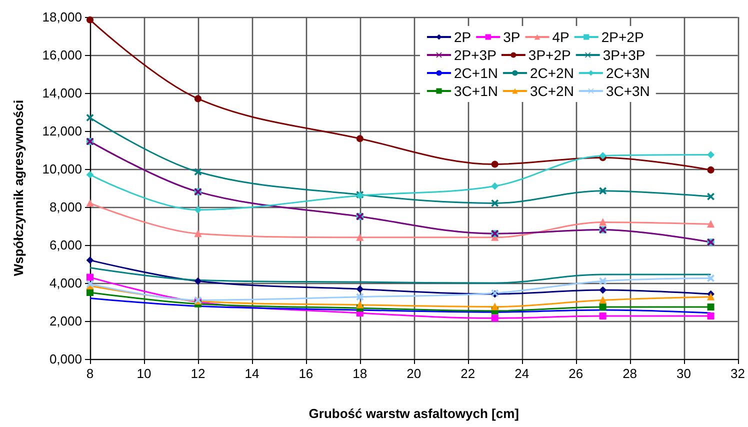 The width and height of the screenshot is (748, 427). What do you see at coordinates (62, 17) in the screenshot?
I see `y-tick-label: 18,000` at bounding box center [62, 17].